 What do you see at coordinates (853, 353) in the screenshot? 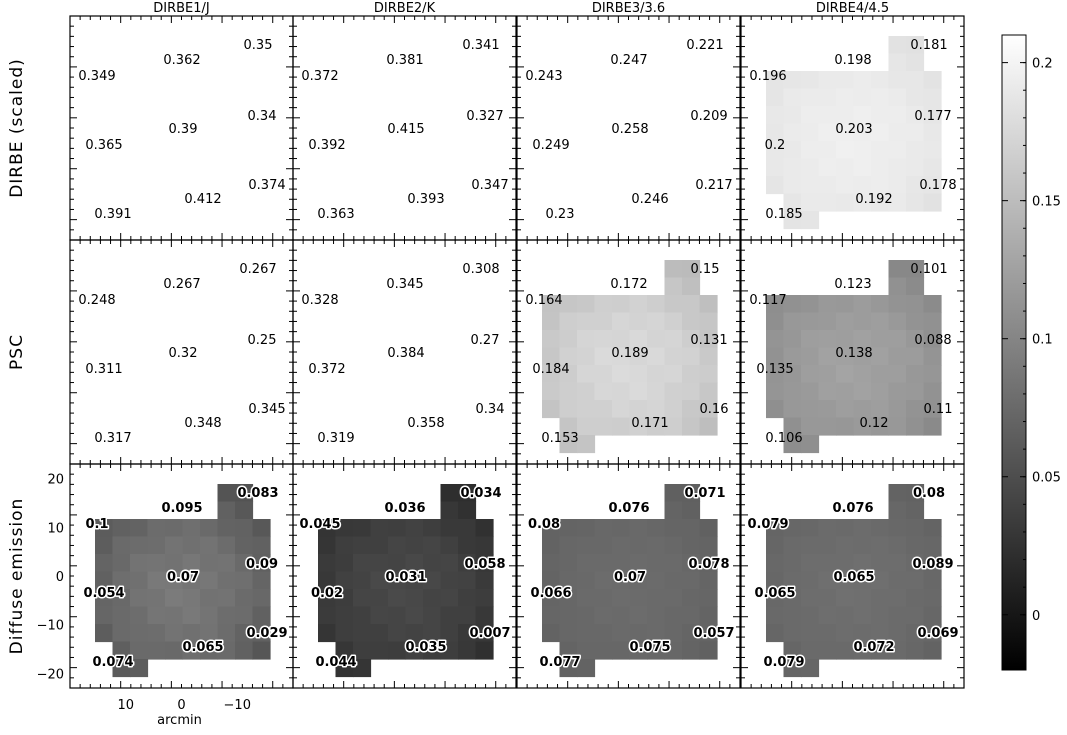
I see `data-label: 0.138` at bounding box center [853, 353].